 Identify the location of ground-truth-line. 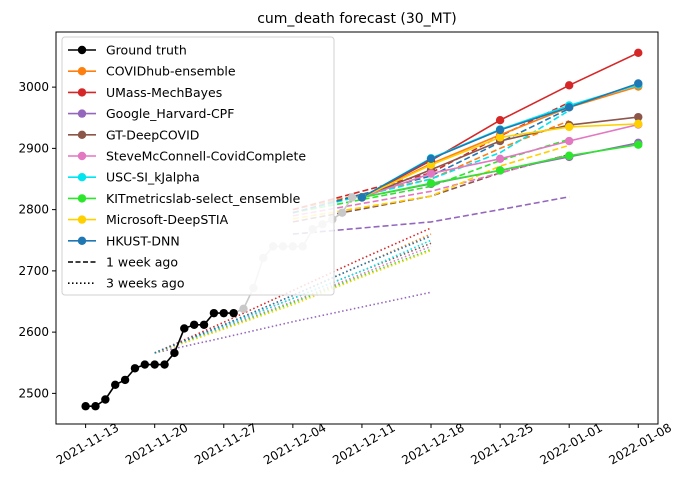
(159, 359).